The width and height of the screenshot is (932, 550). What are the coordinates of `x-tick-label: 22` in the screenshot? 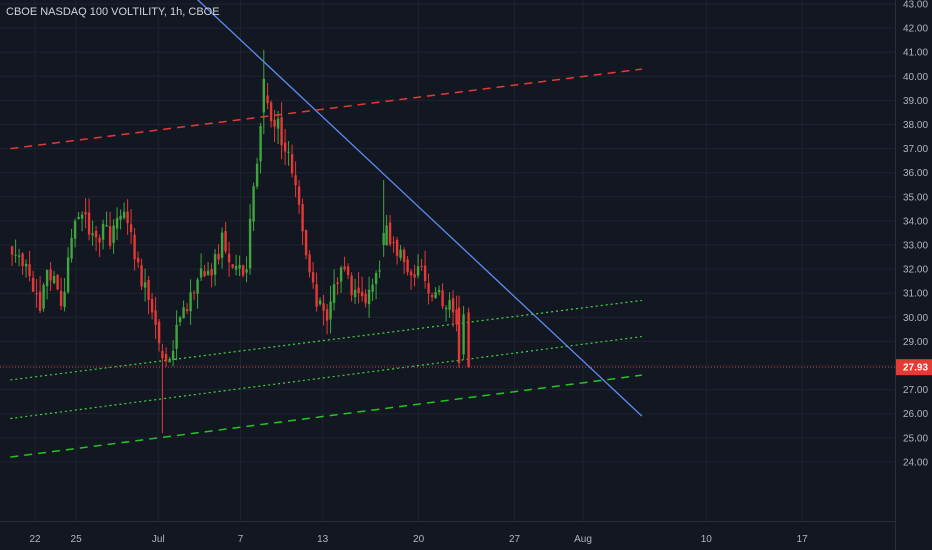 It's located at (35, 539).